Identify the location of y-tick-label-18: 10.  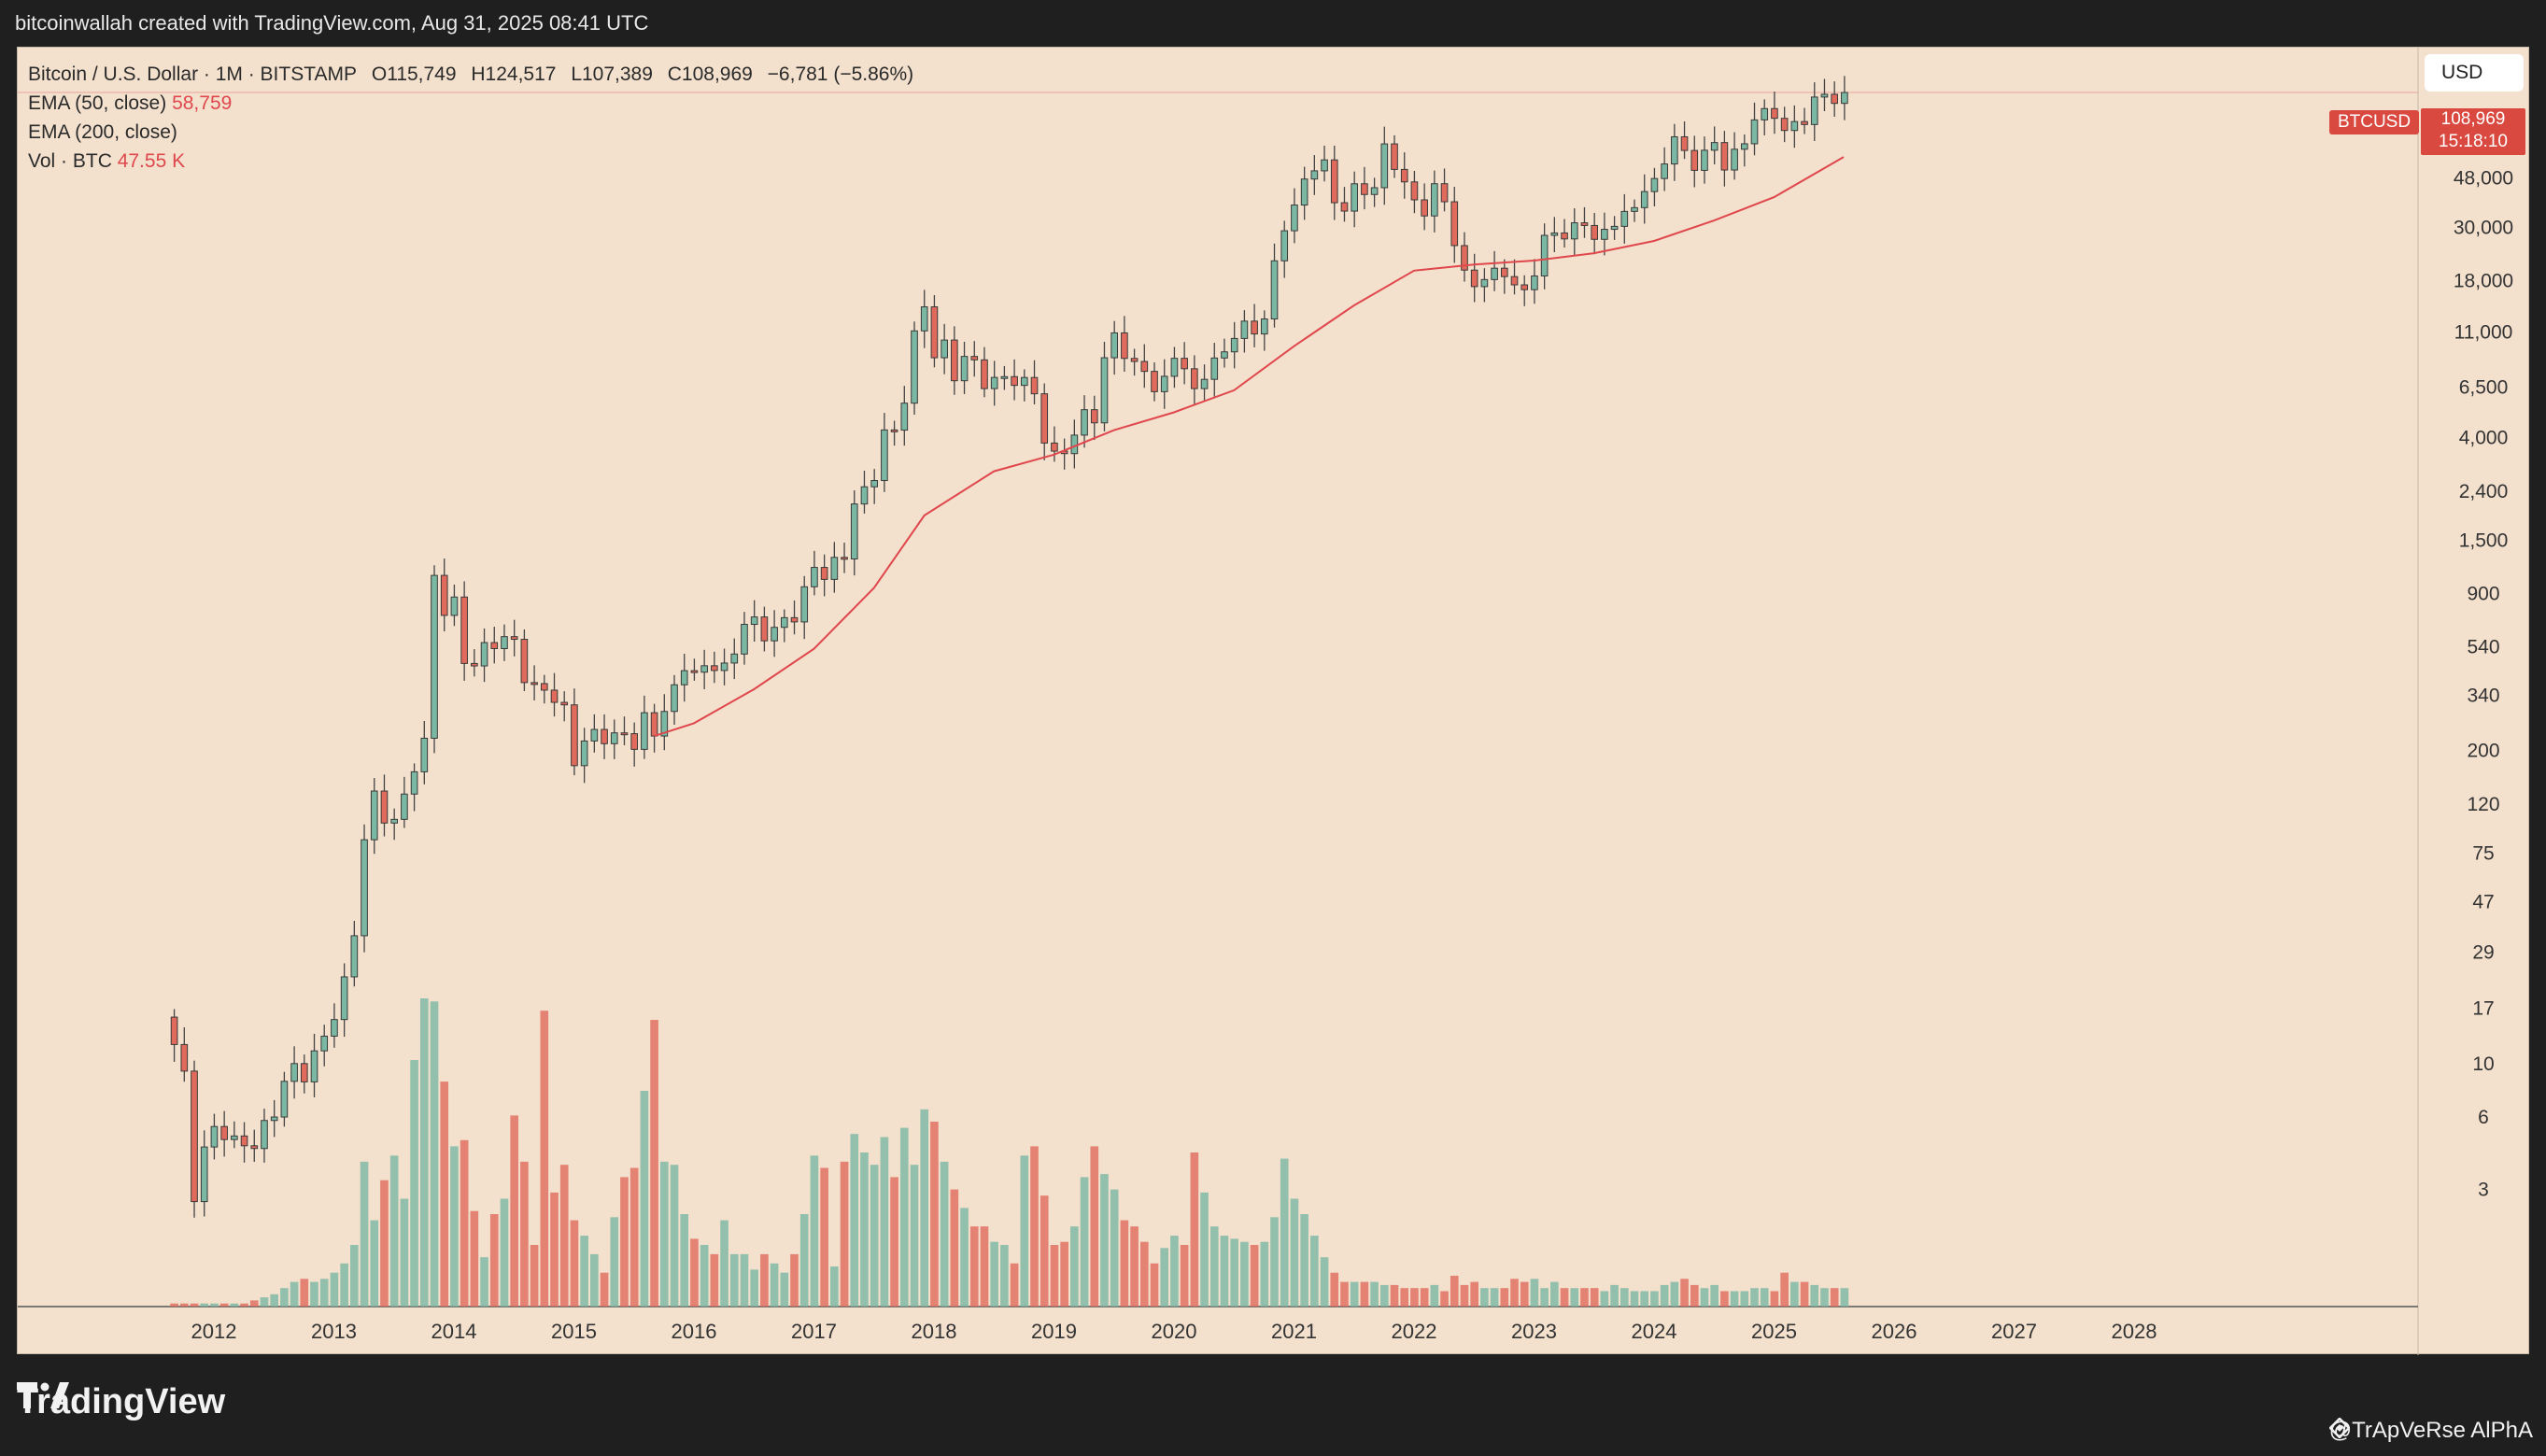
(2483, 1064).